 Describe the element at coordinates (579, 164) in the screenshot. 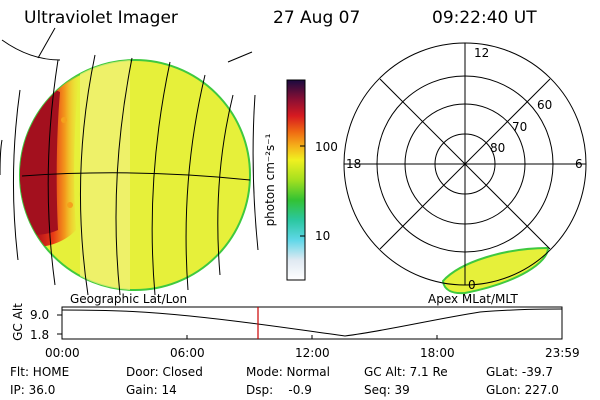

I see `mlt-label-6: 6` at that location.